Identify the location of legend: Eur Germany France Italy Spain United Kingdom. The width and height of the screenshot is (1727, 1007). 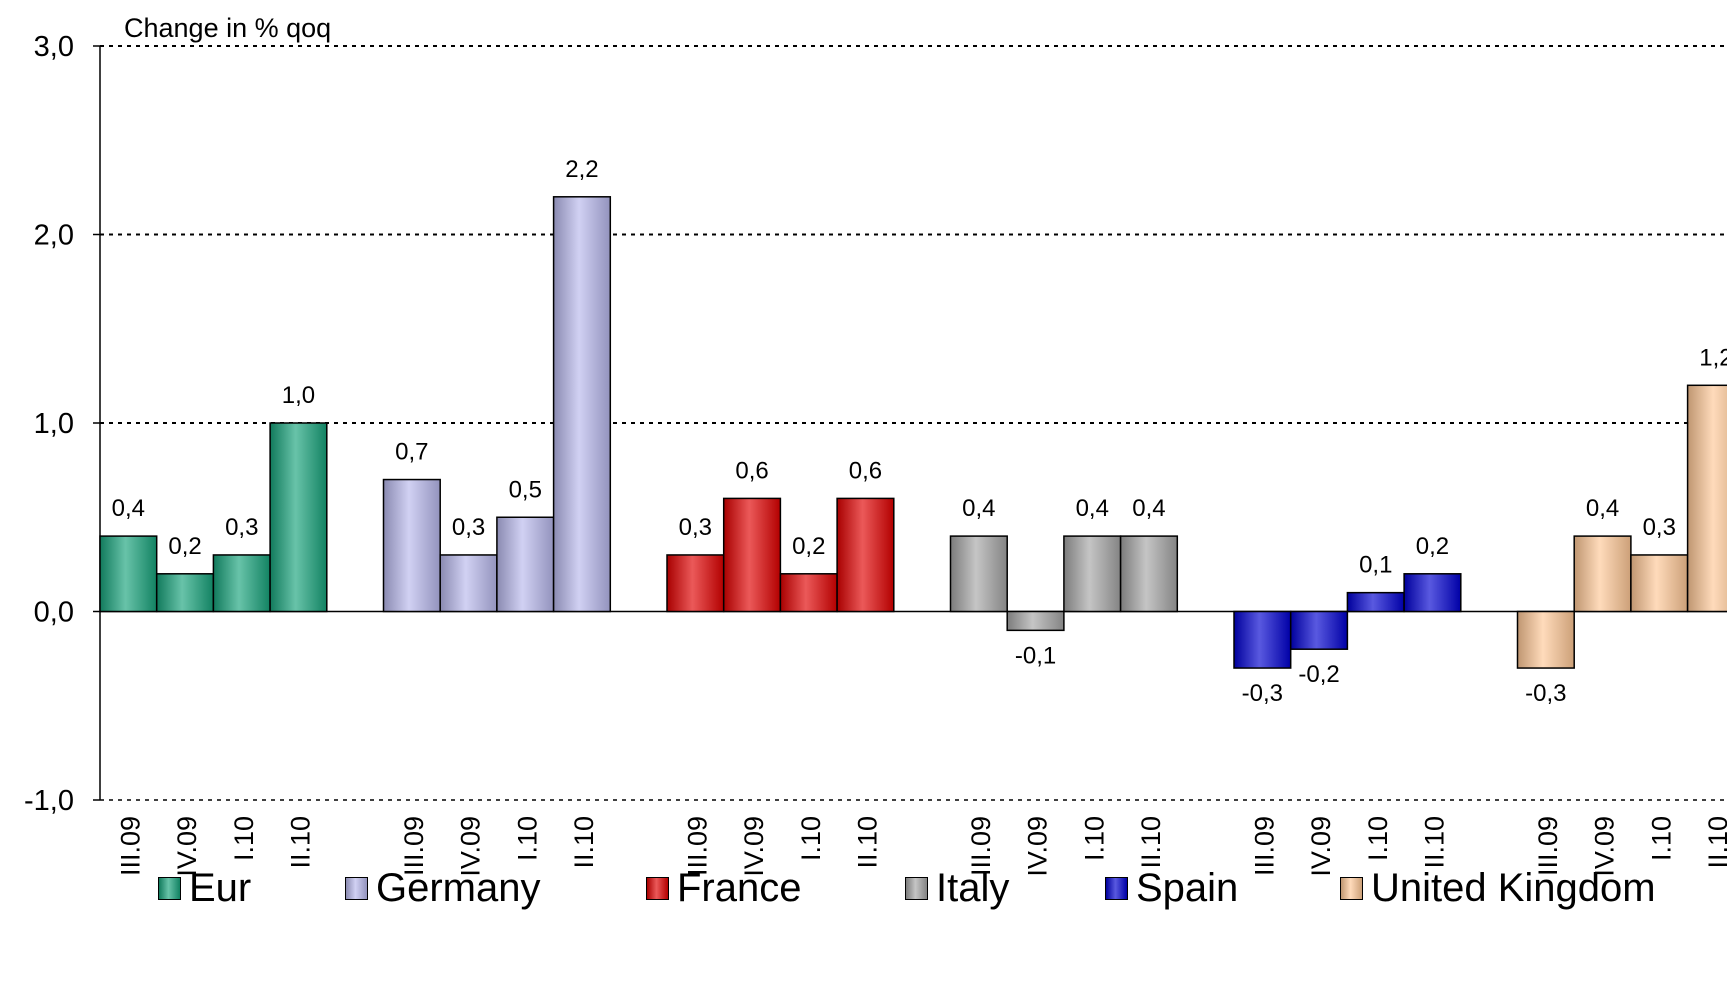
(863, 888).